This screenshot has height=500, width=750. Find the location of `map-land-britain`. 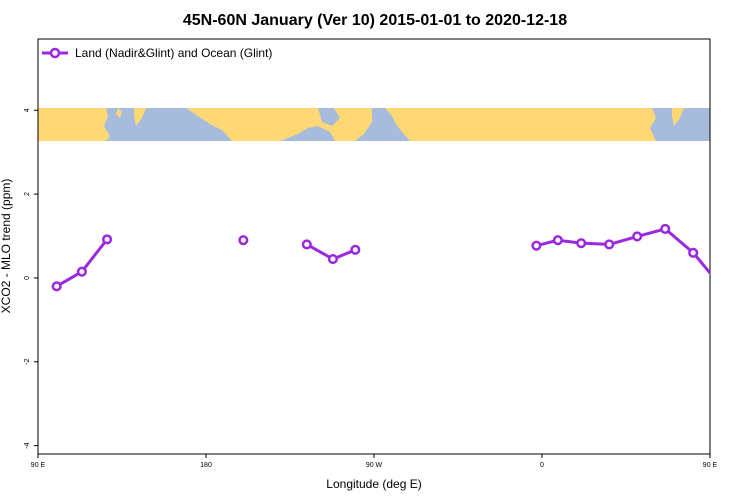

map-land-britain is located at coordinates (430, 121).